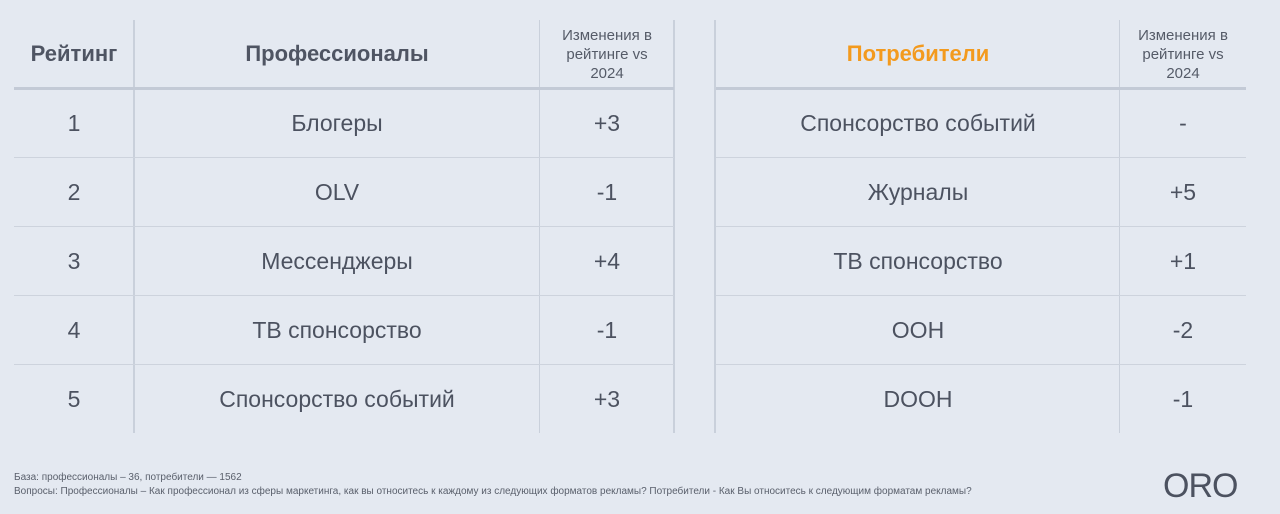  What do you see at coordinates (918, 53) in the screenshot?
I see `header-consumers: Потребители` at bounding box center [918, 53].